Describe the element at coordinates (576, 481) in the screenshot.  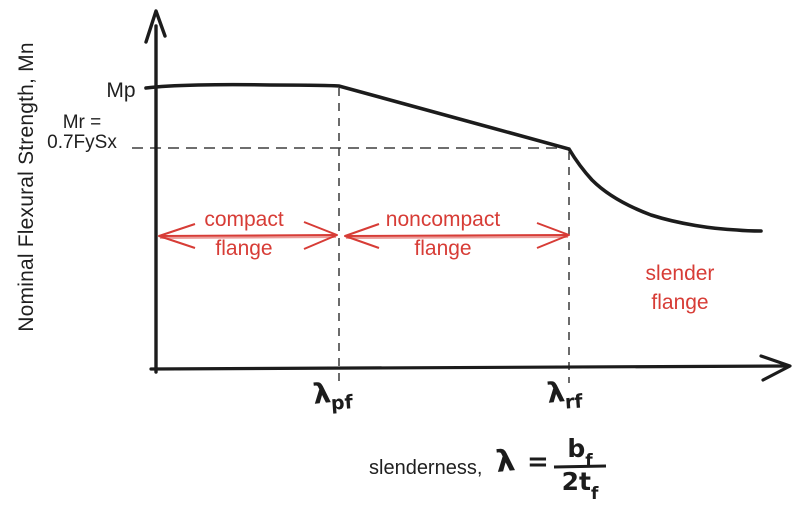
I see `fraction-den-base: 2t` at that location.